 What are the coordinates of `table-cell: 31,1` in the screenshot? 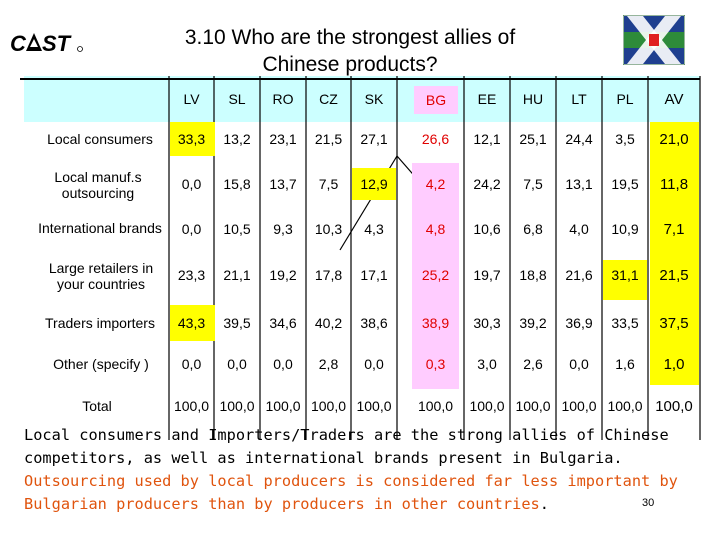 It's located at (625, 275).